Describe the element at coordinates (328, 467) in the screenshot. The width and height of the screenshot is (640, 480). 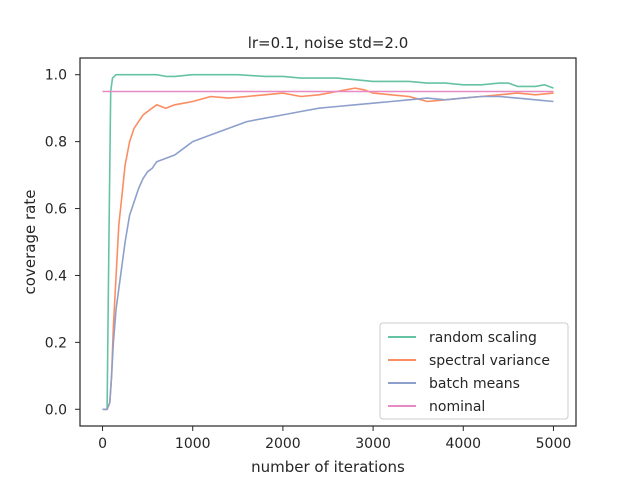
I see `x-axis-title: number of iterations` at that location.